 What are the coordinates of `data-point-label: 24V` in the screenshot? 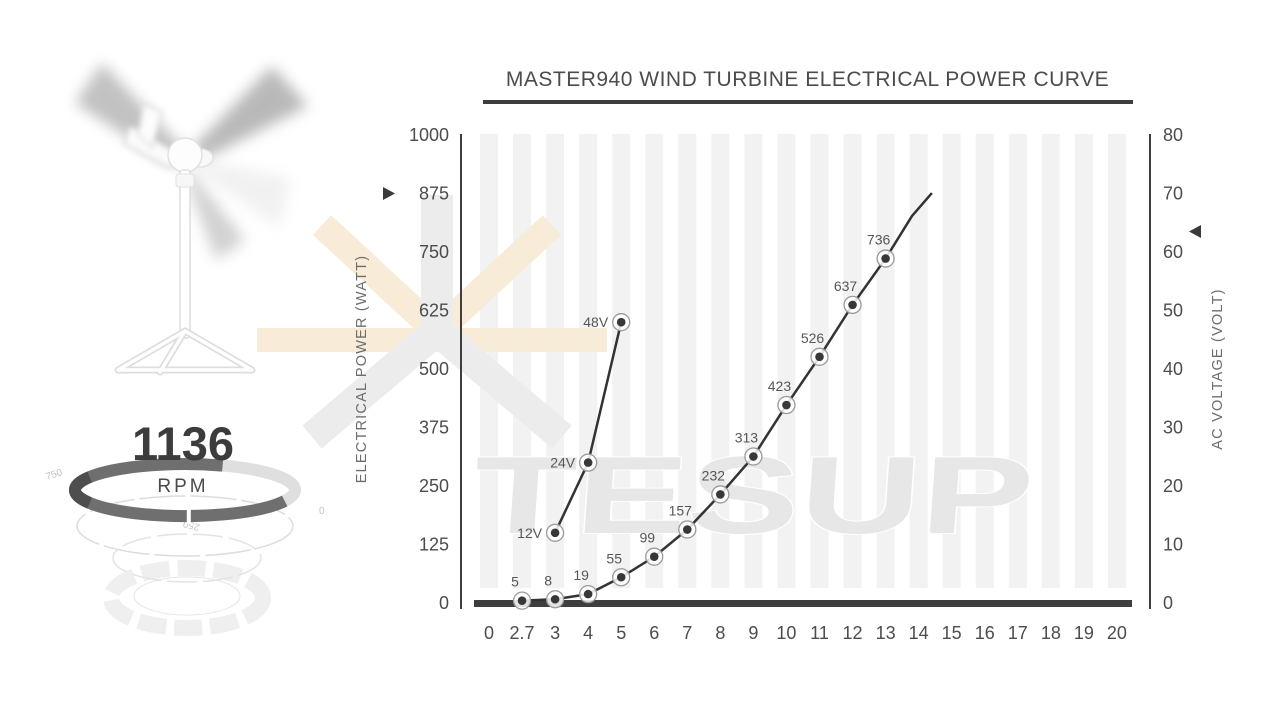 It's located at (563, 463).